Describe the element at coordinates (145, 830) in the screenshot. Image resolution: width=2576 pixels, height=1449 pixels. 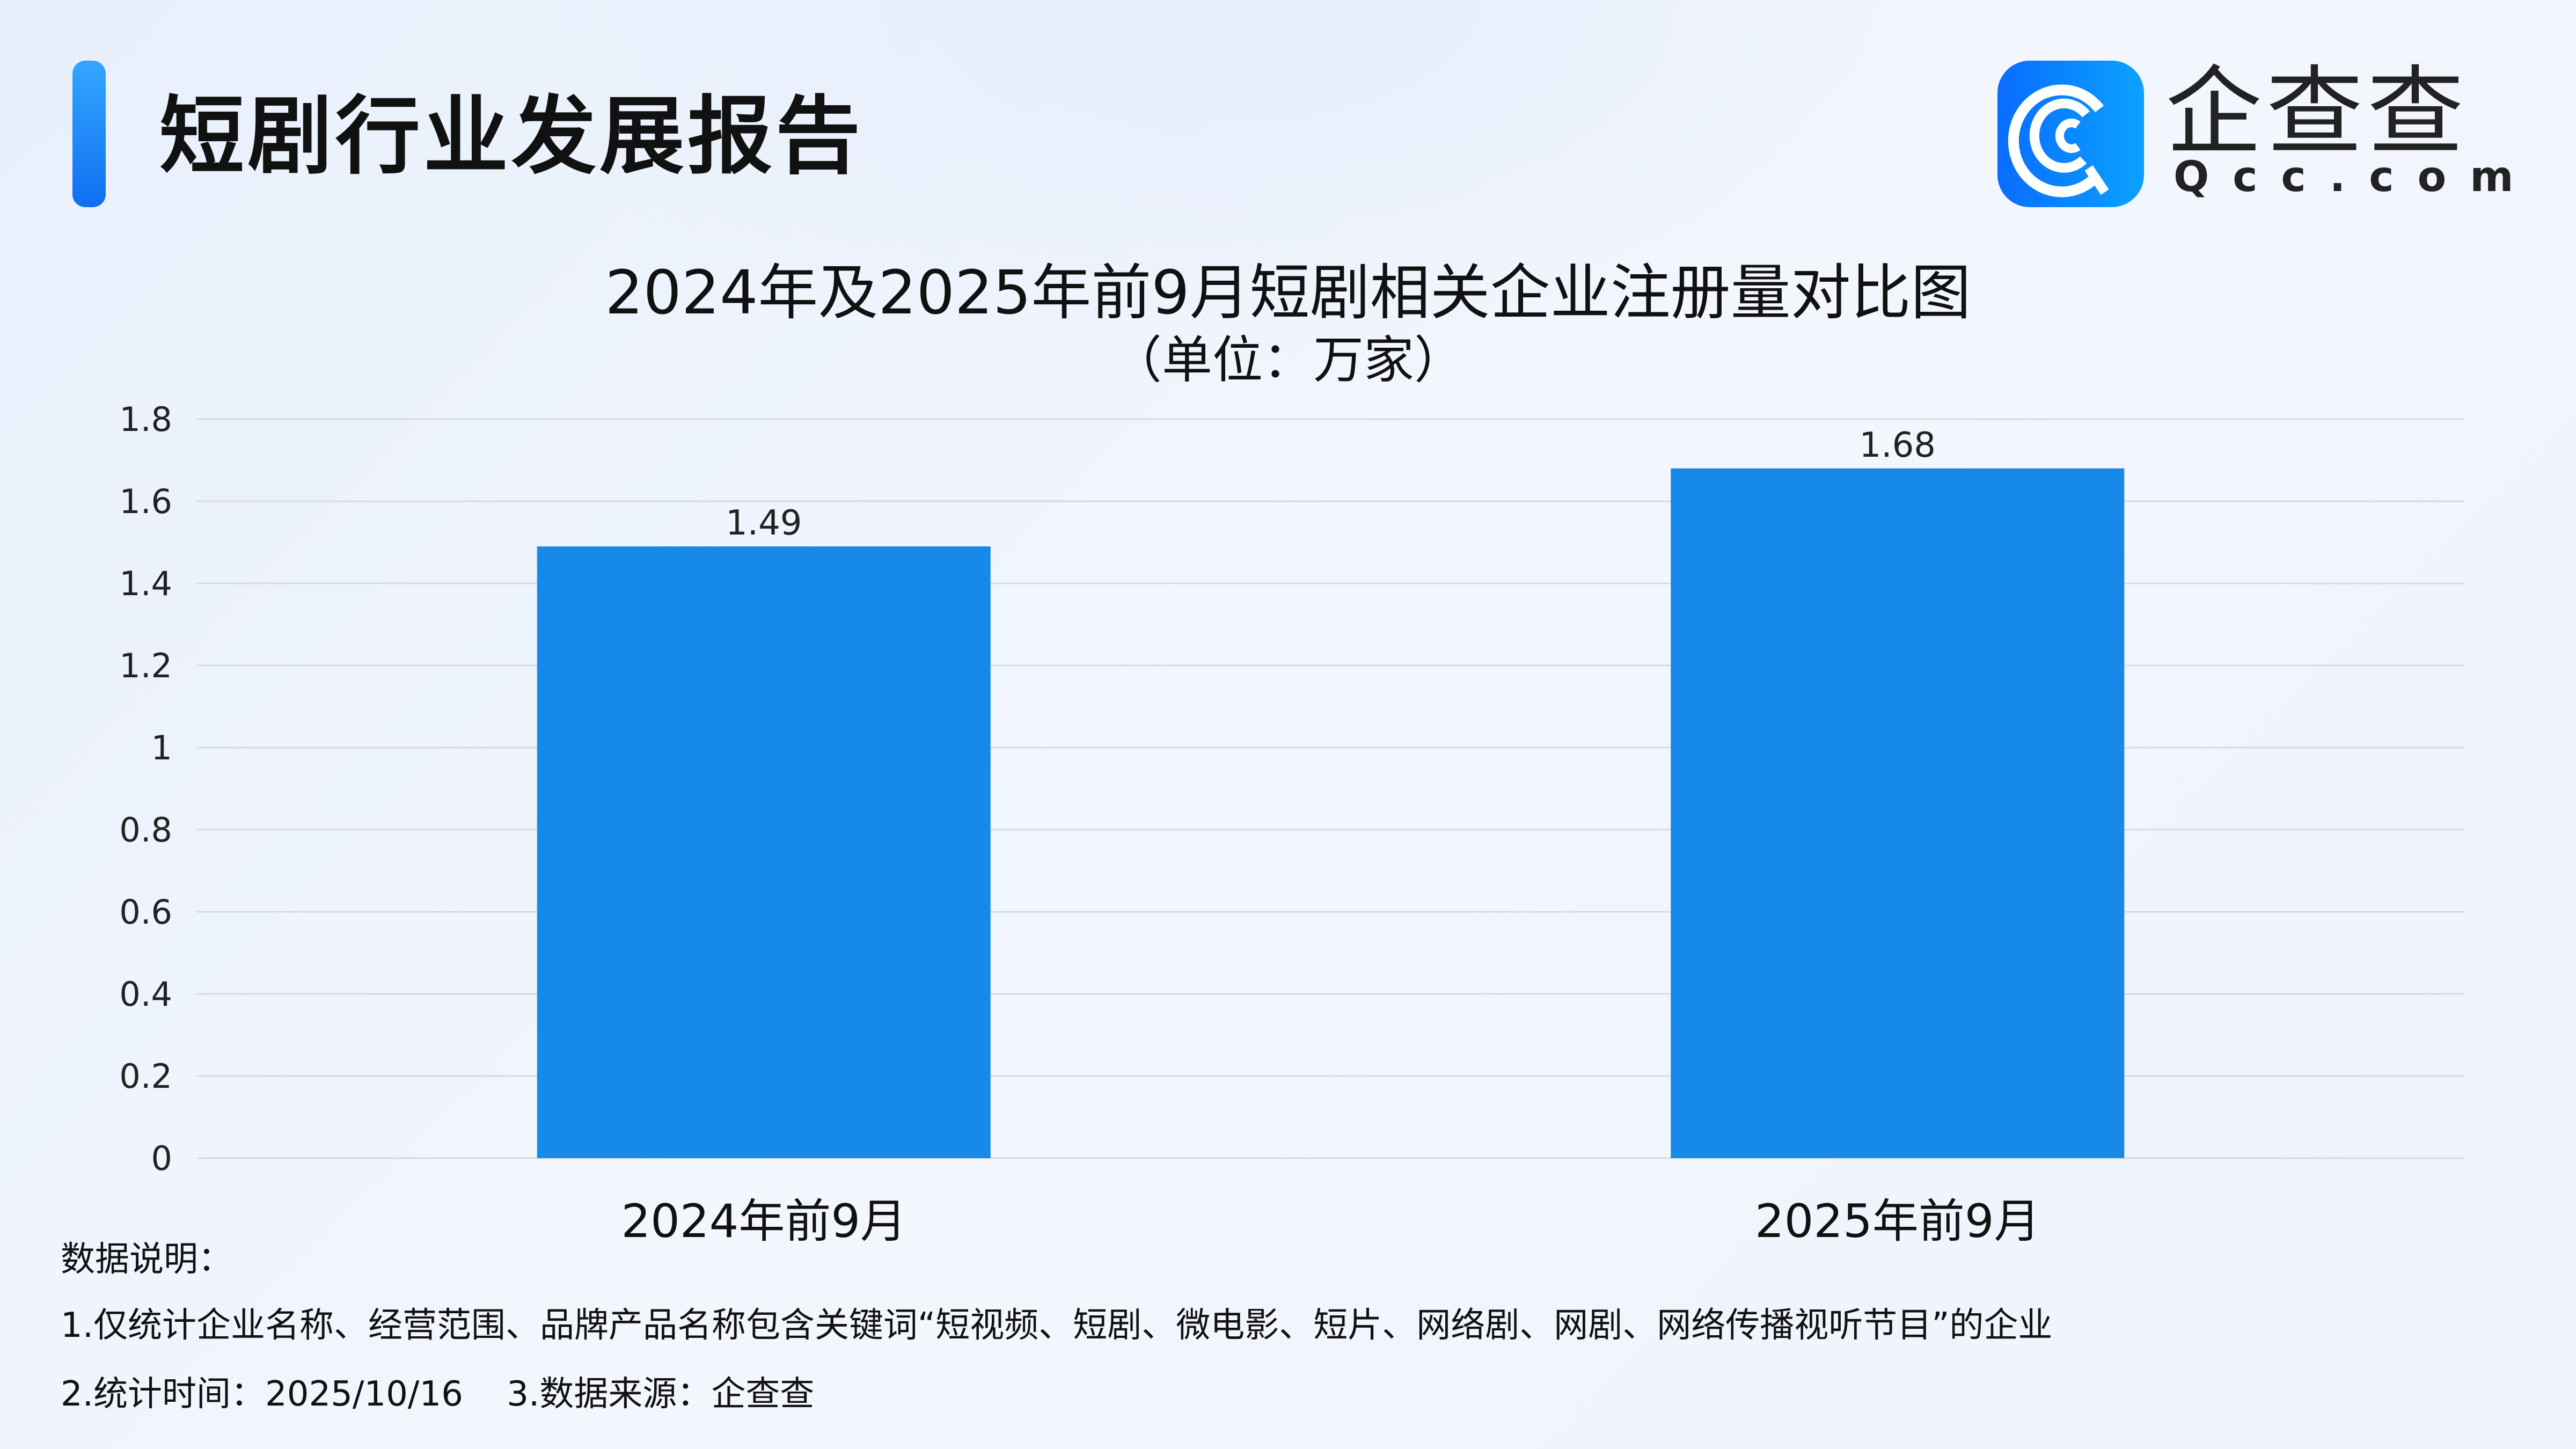
I see `y-tick-label: 0.8` at that location.